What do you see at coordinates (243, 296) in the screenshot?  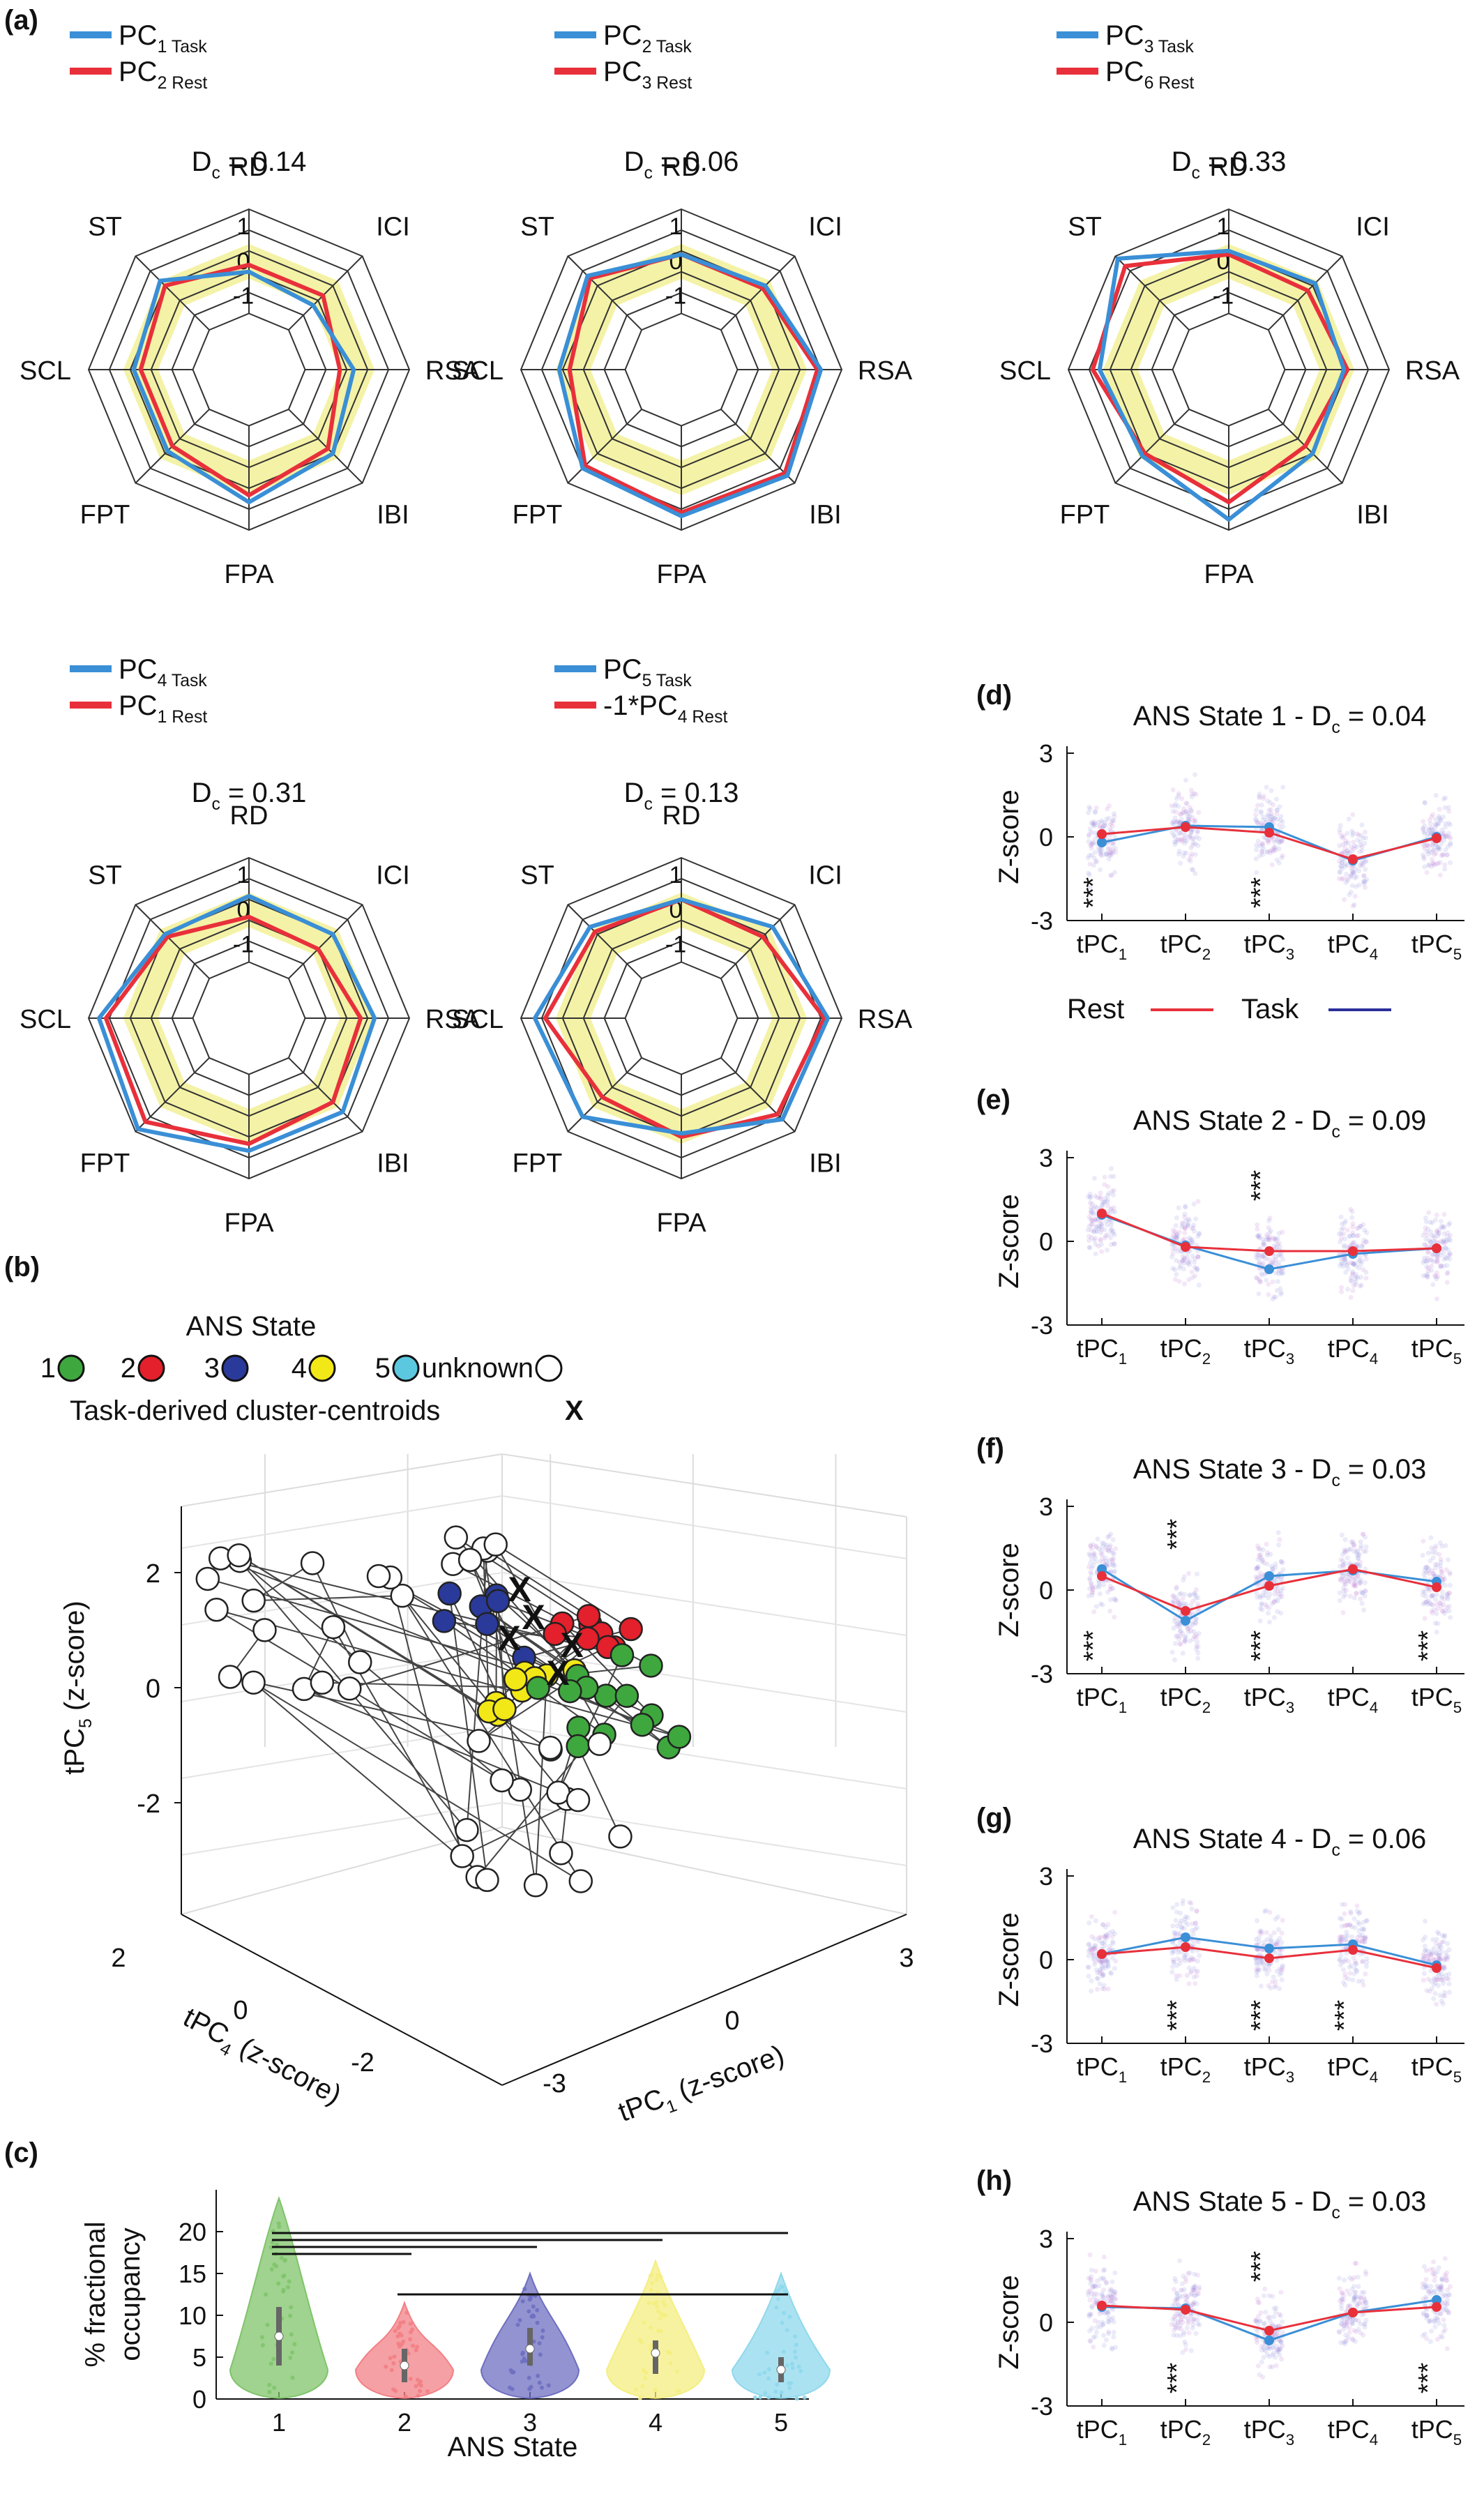 I see `radar-ring-label-minus1: -1` at bounding box center [243, 296].